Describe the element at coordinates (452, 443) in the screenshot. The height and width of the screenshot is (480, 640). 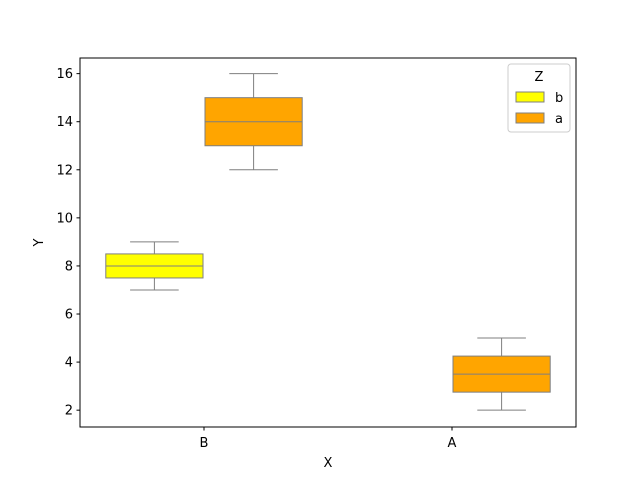
I see `x-tick-label: A` at that location.